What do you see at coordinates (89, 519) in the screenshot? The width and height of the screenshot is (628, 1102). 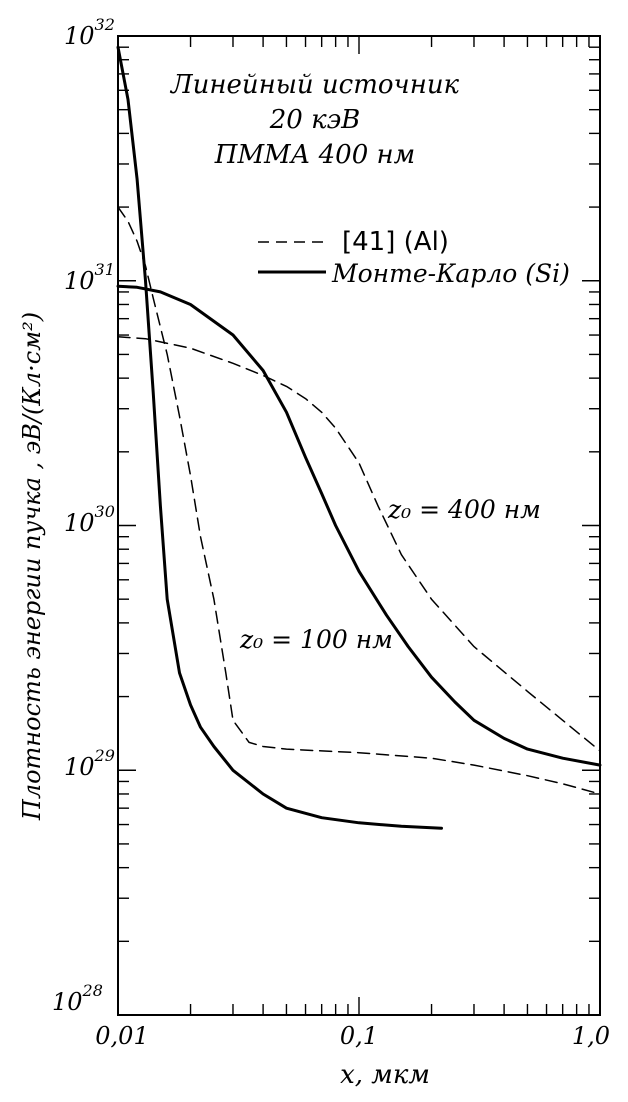 I see `y-tick-label-1e30: 1030` at bounding box center [89, 519].